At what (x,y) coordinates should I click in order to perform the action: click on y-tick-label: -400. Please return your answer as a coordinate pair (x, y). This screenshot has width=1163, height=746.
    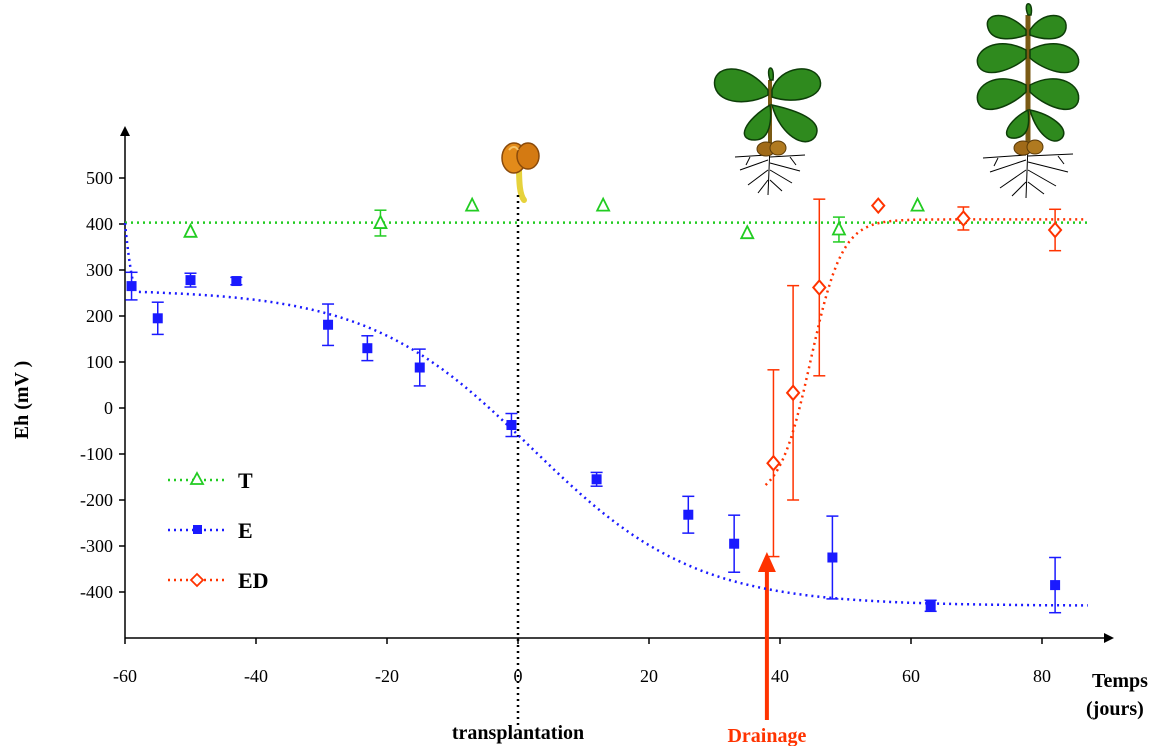
    Looking at the image, I should click on (96, 592).